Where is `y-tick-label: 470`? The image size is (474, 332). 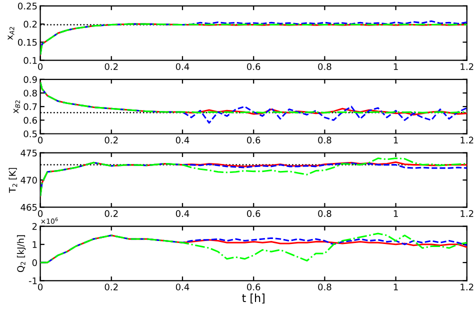
y-tick-label: 470 is located at coordinates (28, 180).